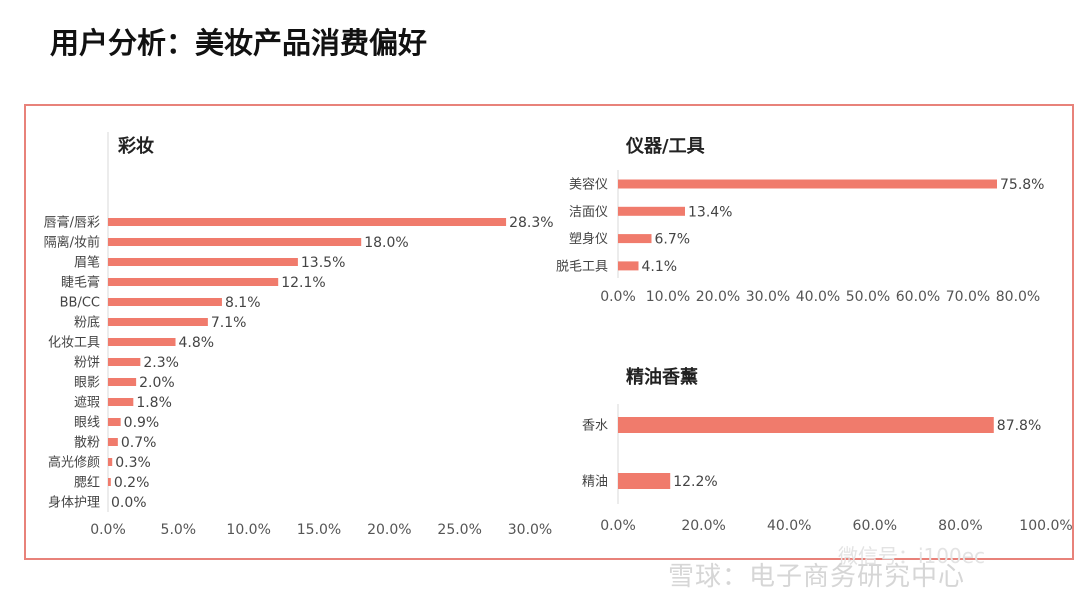 The image size is (1080, 607). Describe the element at coordinates (72, 223) in the screenshot. I see `chart-1-category-label: 唇膏/唇彩` at that location.